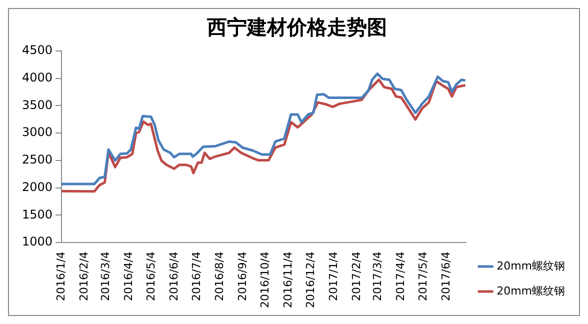 Image resolution: width=588 pixels, height=324 pixels. Describe the element at coordinates (310, 280) in the screenshot. I see `x-tick-label: 2016/12/4` at that location.